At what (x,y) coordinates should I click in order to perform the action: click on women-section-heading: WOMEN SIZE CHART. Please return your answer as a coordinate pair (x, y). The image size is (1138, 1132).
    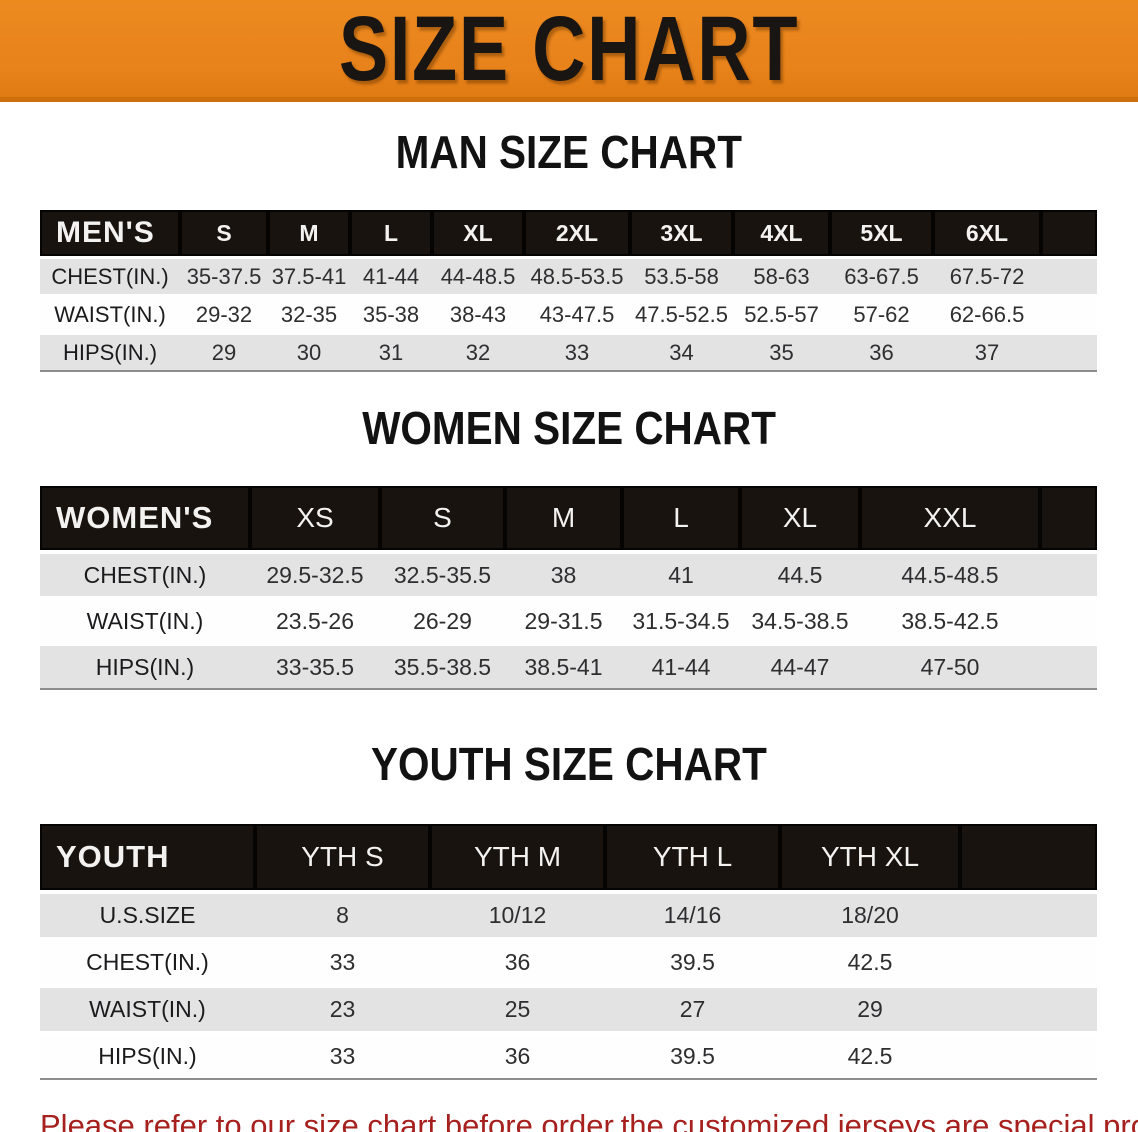
    Looking at the image, I should click on (569, 428).